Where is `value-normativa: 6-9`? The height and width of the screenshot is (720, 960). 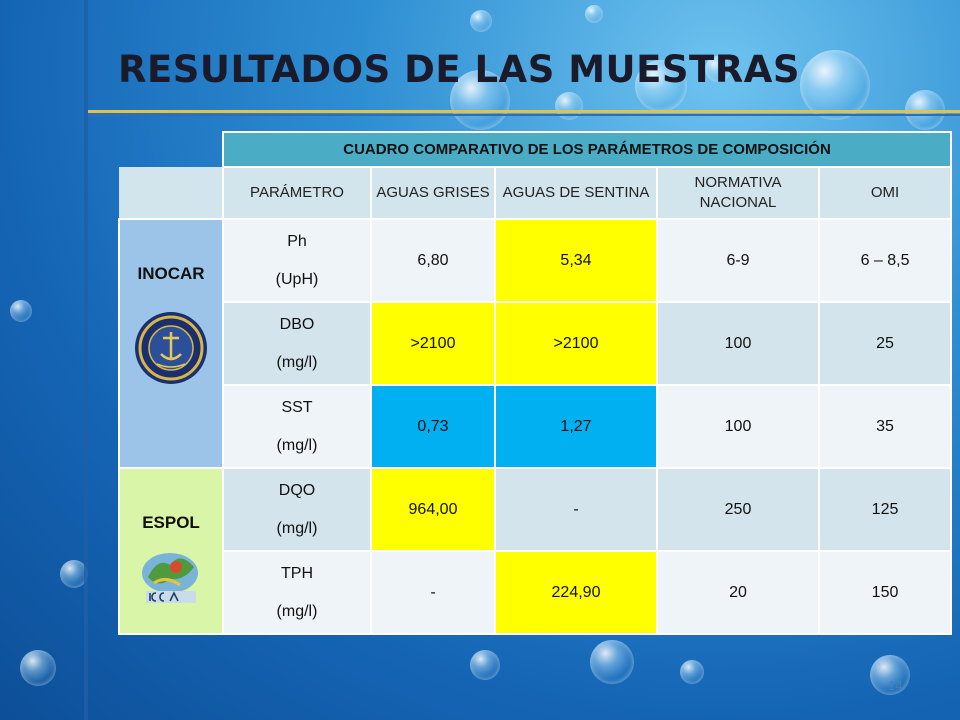 value-normativa: 6-9 is located at coordinates (738, 260).